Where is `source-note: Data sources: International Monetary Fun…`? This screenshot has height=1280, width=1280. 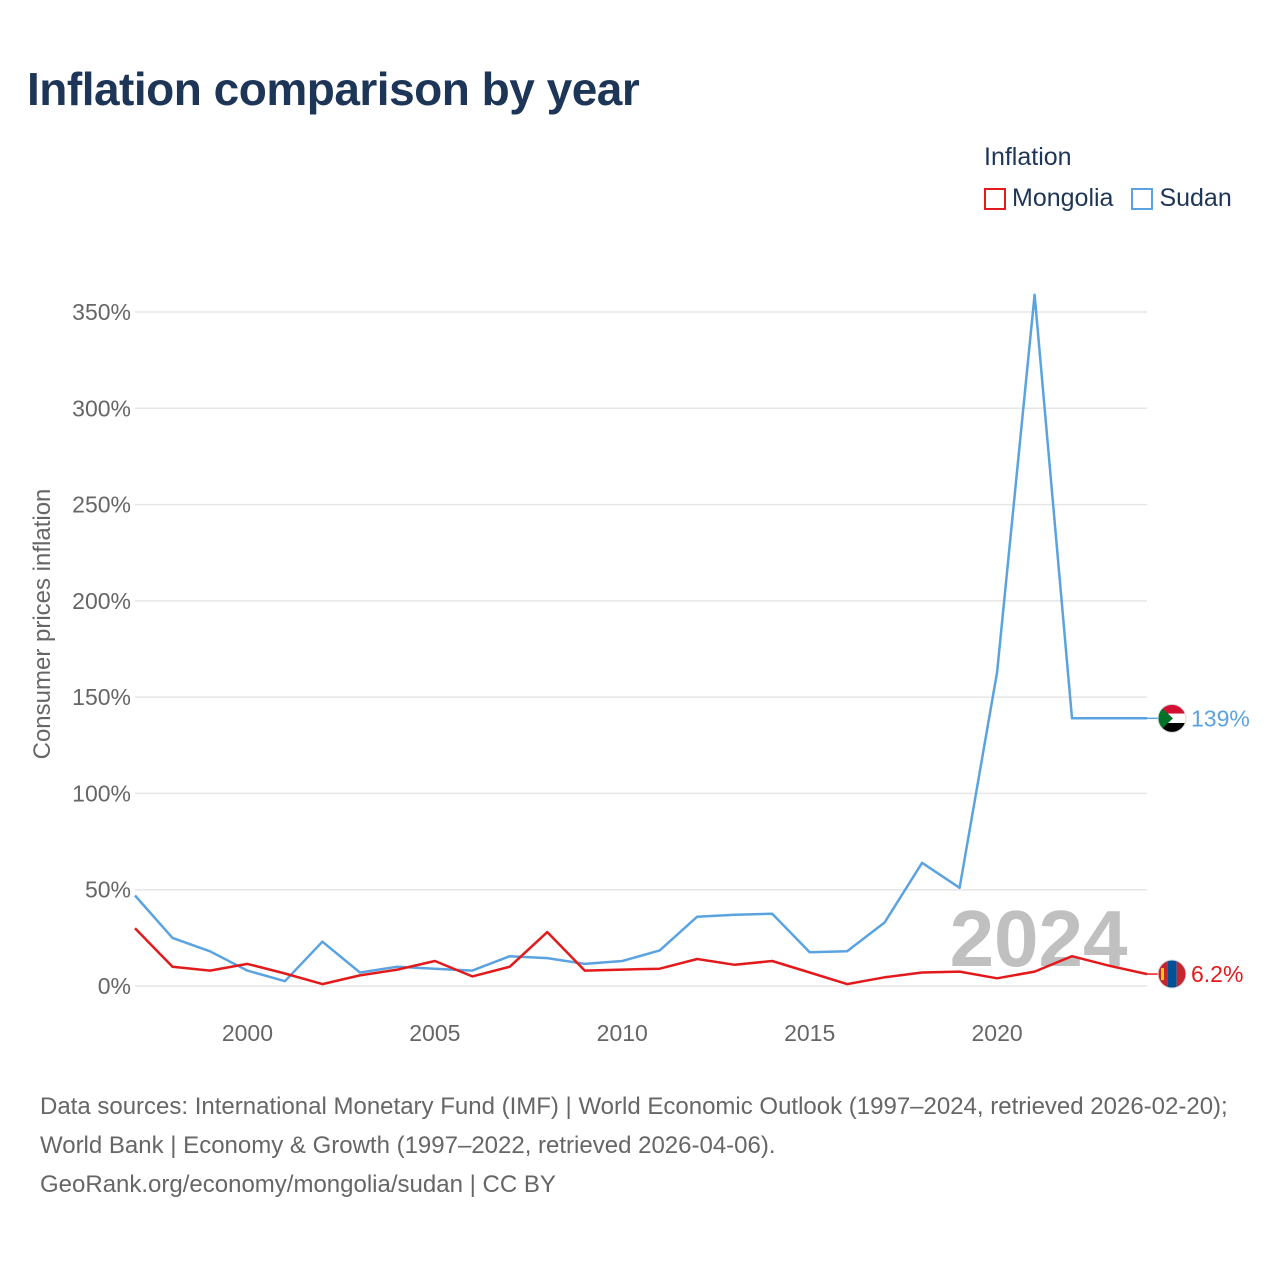 source-note: Data sources: International Monetary Fun… is located at coordinates (645, 1145).